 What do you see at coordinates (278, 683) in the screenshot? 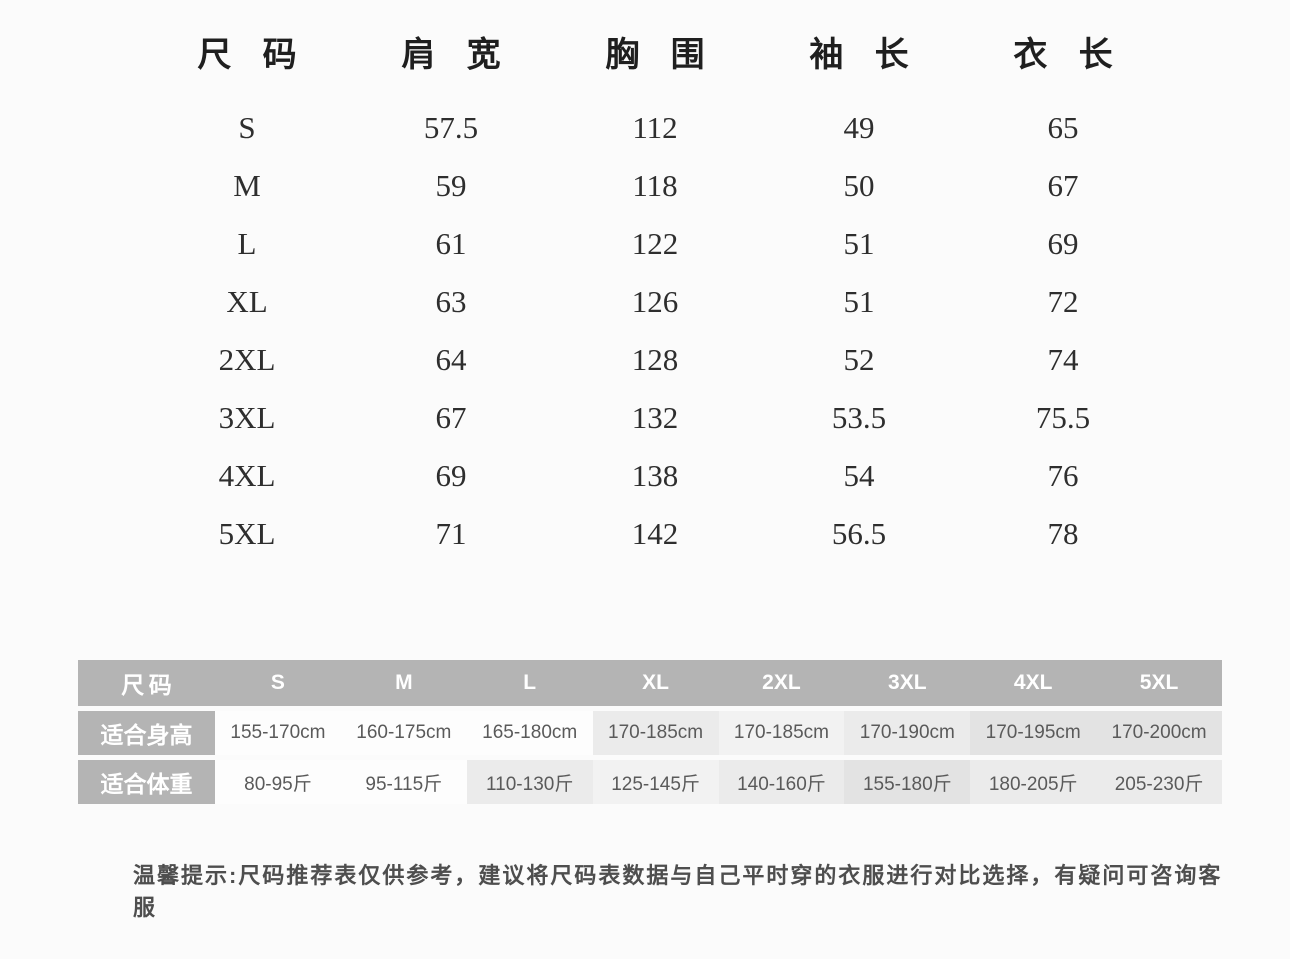
I see `fit-header-s: S` at bounding box center [278, 683].